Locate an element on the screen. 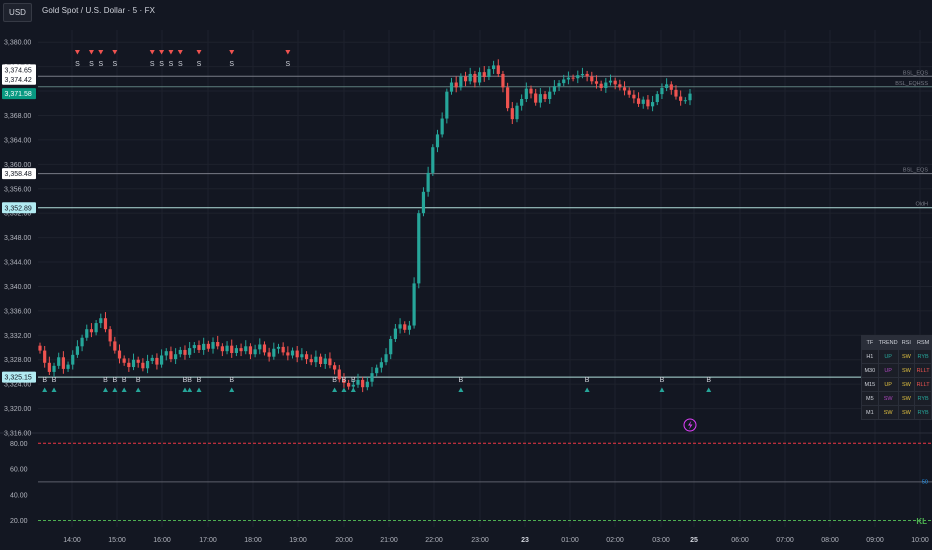 The image size is (932, 550). status-row-m5: M5 SW SW RYB is located at coordinates (896, 398).